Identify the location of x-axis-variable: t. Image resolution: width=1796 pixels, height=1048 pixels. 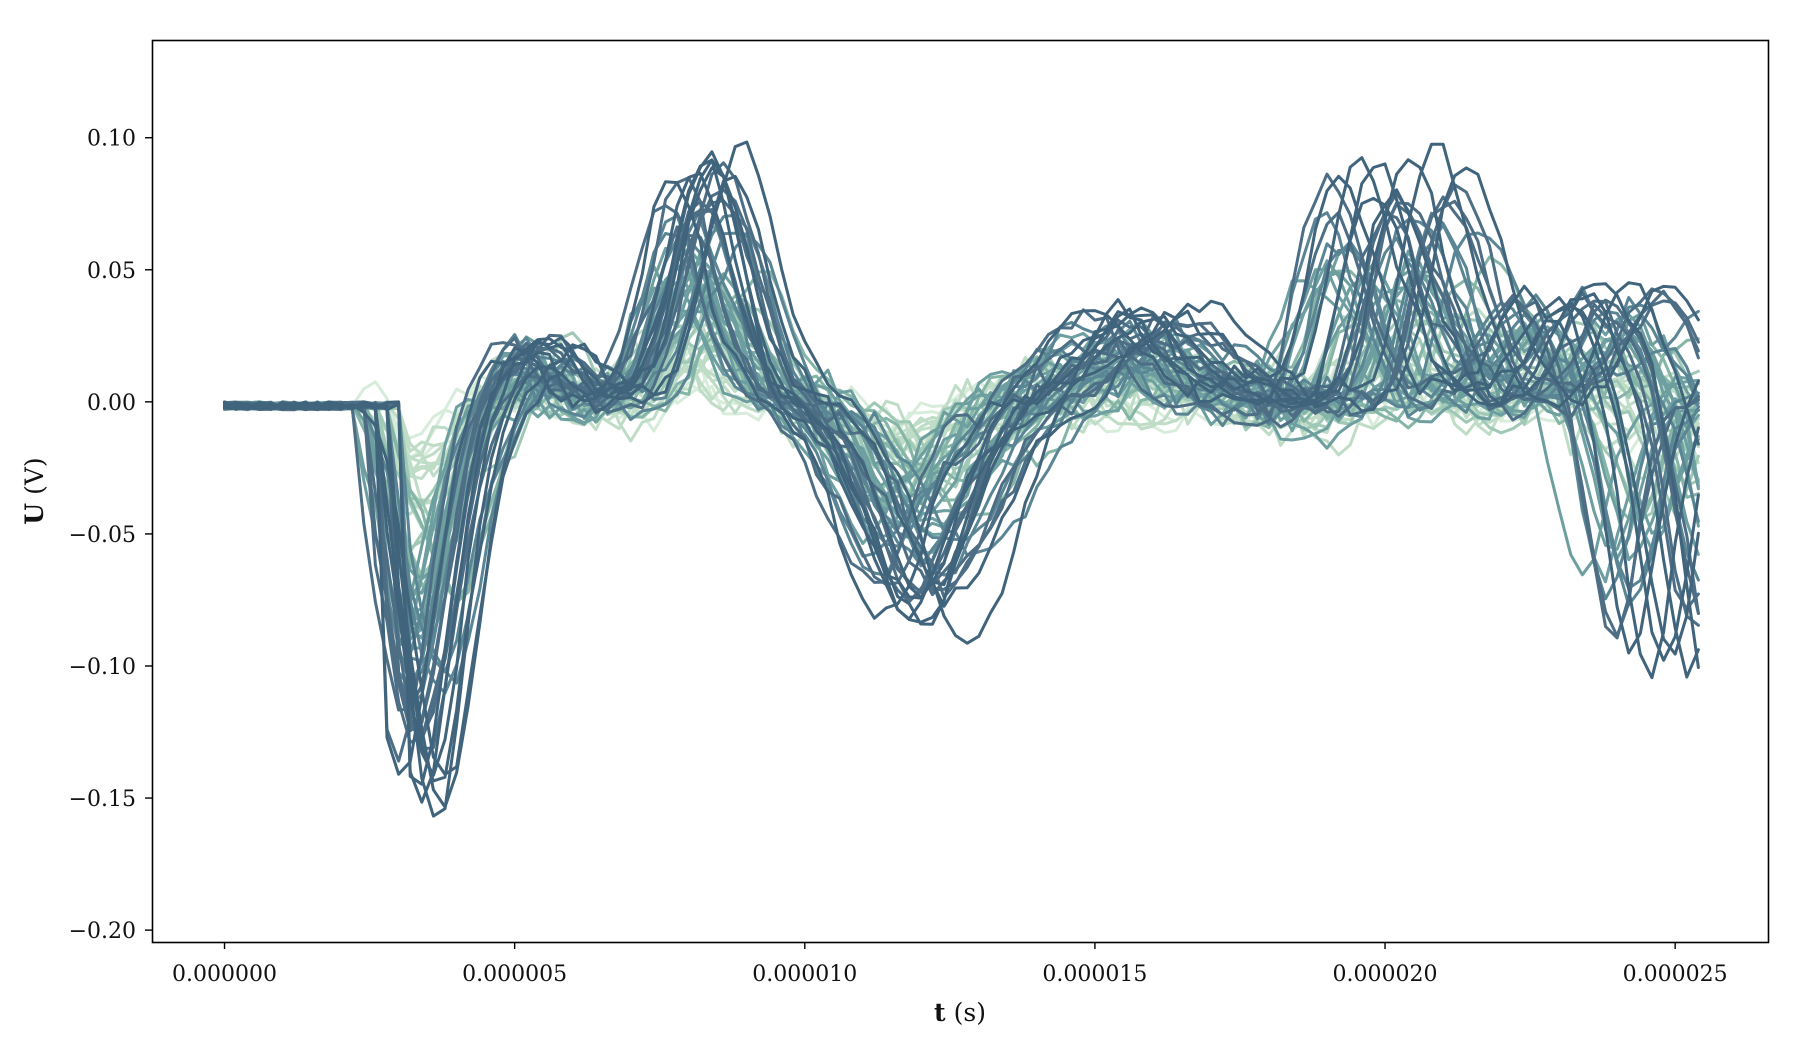
(940, 1012).